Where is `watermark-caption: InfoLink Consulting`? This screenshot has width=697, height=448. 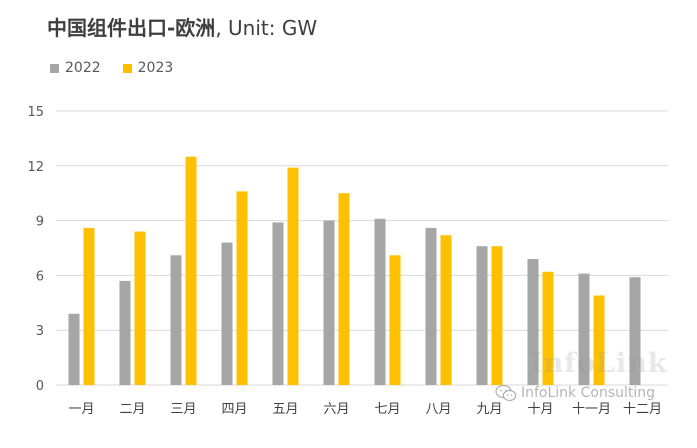
watermark-caption: InfoLink Consulting is located at coordinates (588, 393).